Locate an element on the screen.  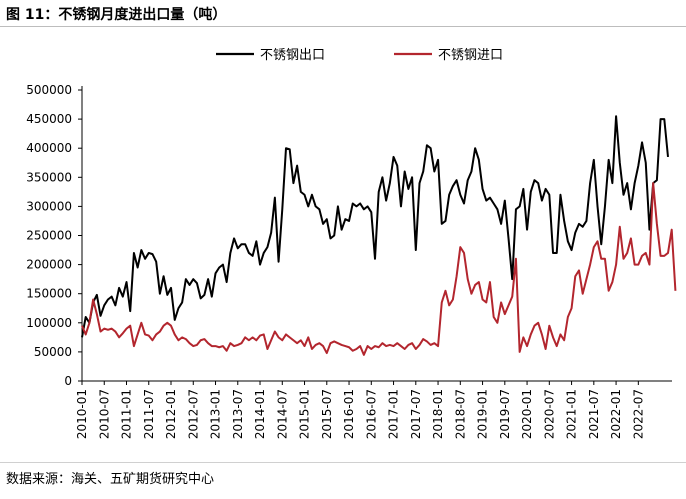
x-tick-label: 2014-07 is located at coordinates (282, 414).